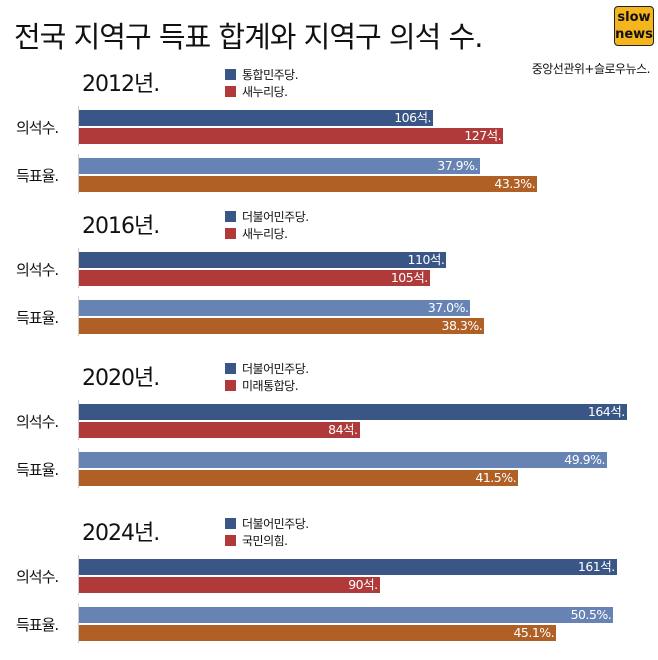  What do you see at coordinates (343, 460) in the screenshot?
I see `bar-votes-a: 49.9%.` at bounding box center [343, 460].